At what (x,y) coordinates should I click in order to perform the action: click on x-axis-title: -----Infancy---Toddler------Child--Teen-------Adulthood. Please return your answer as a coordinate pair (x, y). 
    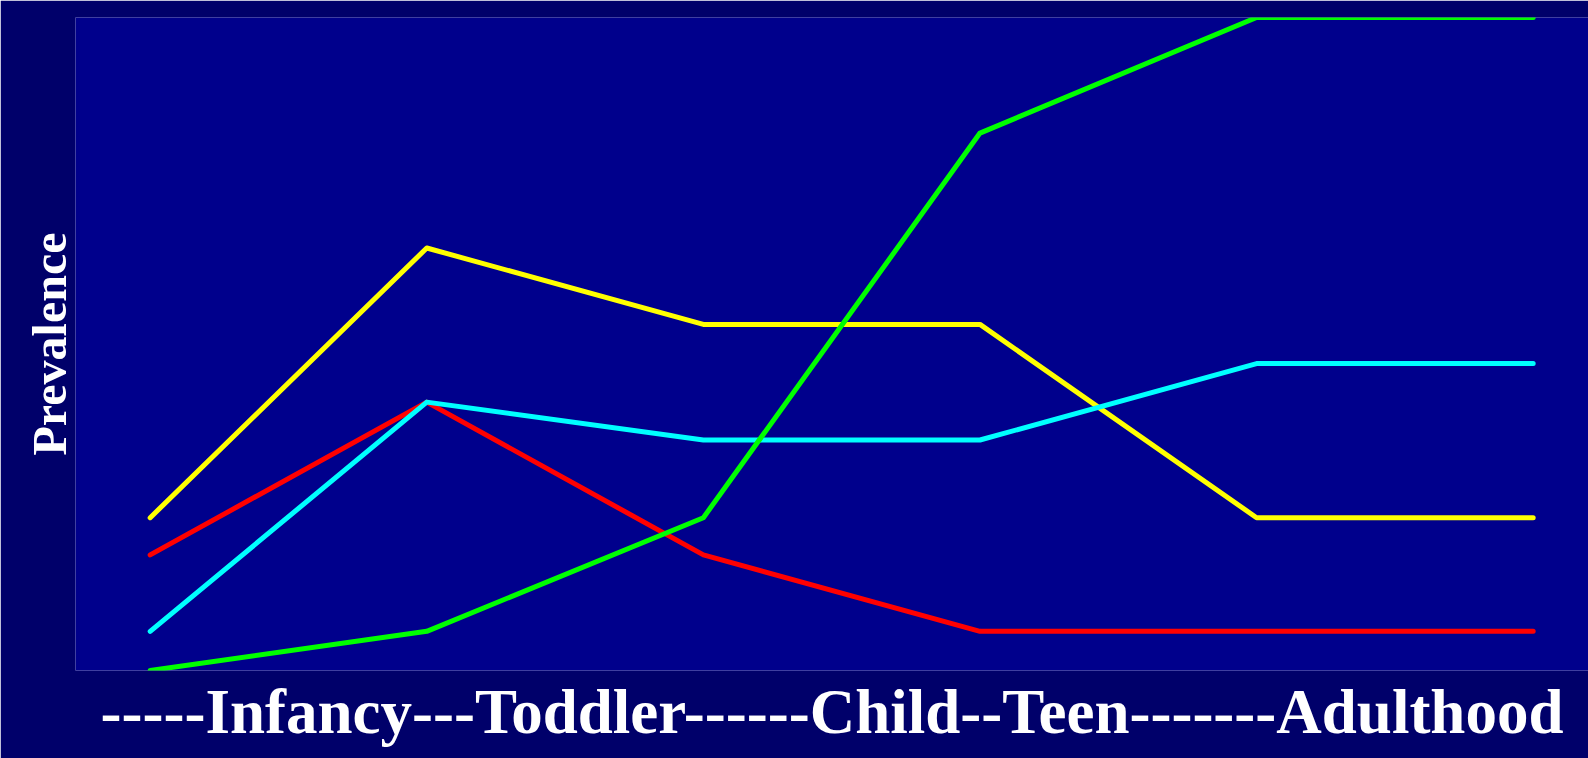
    Looking at the image, I should click on (832, 711).